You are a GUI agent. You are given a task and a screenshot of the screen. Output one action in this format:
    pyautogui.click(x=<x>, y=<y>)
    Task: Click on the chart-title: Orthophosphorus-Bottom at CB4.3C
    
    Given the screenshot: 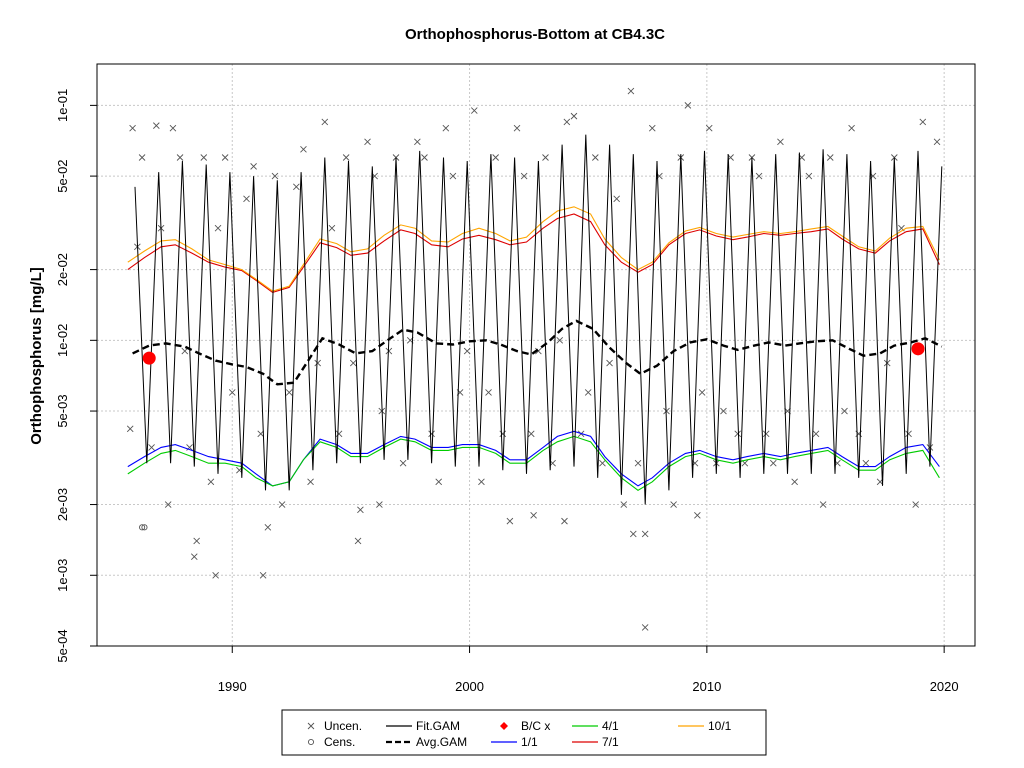 What is the action you would take?
    pyautogui.click(x=535, y=34)
    